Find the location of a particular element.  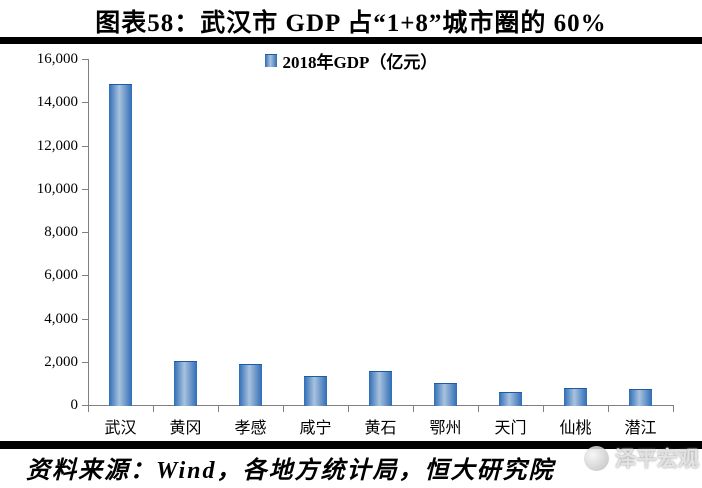

x-category-label: 天门 is located at coordinates (510, 428).